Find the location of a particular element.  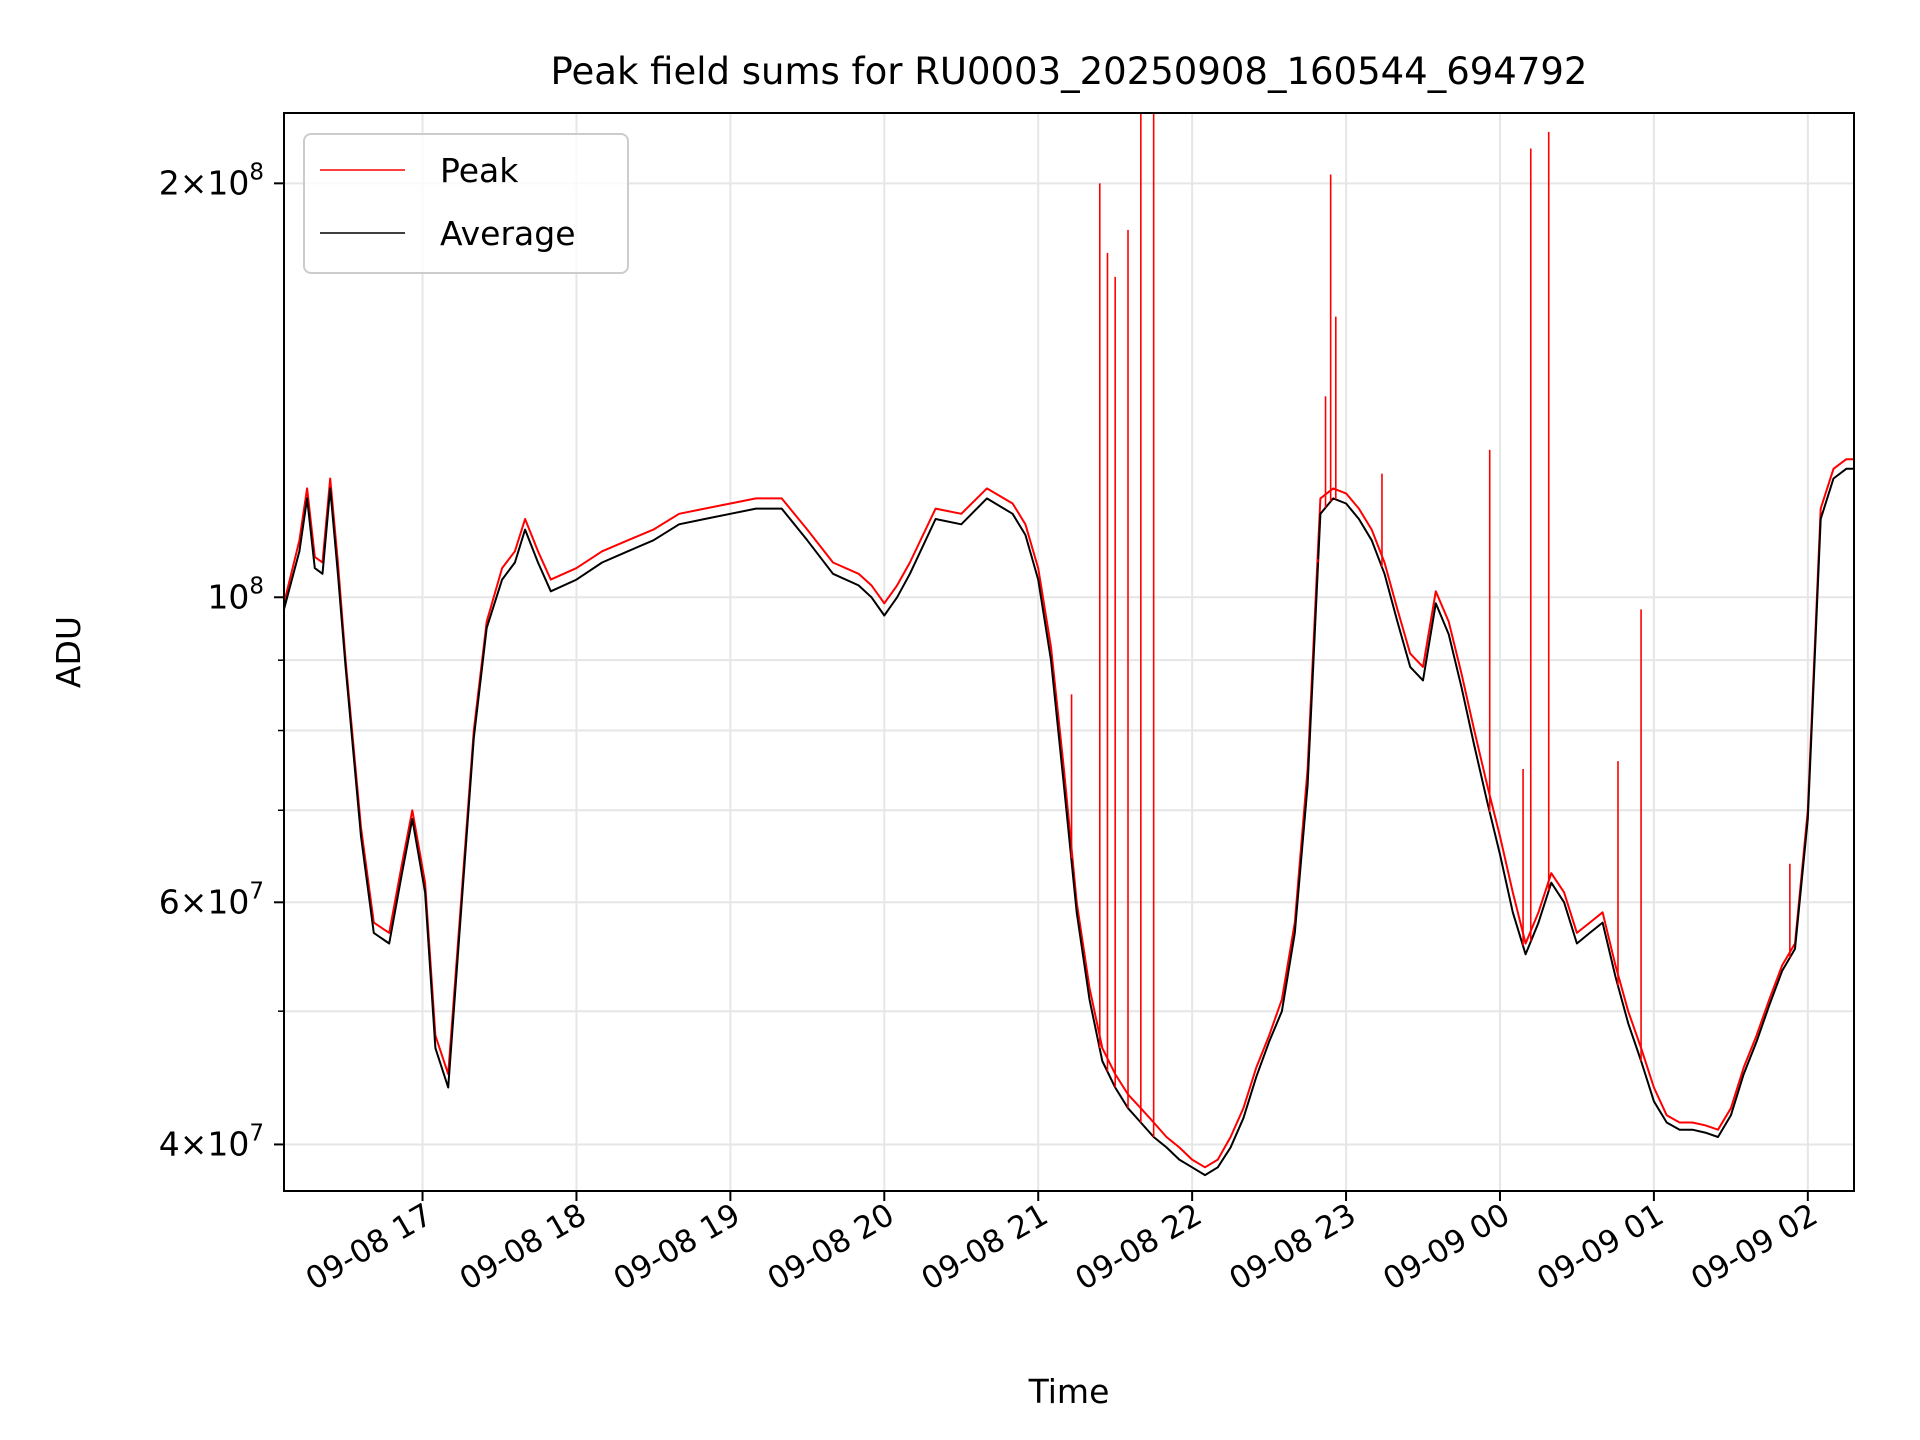

legend: Peak Average is located at coordinates (466, 203).